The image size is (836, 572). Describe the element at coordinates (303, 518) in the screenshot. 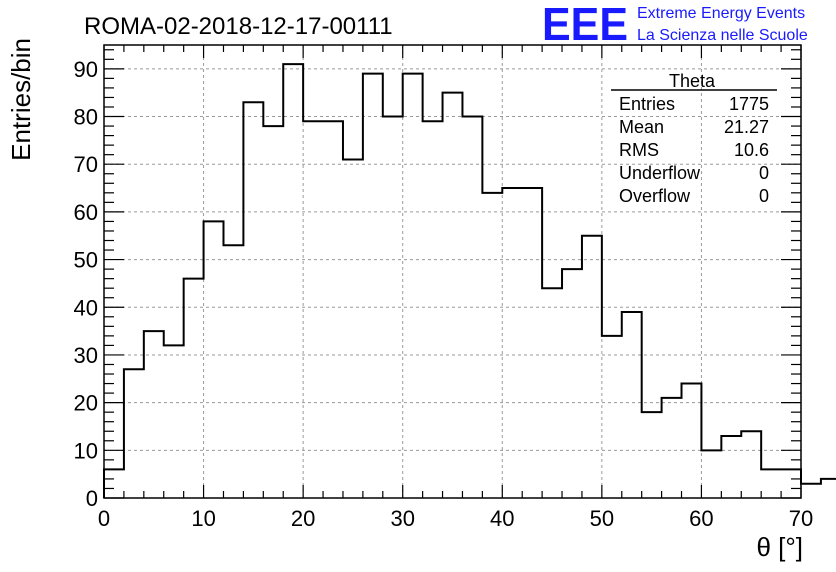

I see `x-tick-label: 20` at that location.